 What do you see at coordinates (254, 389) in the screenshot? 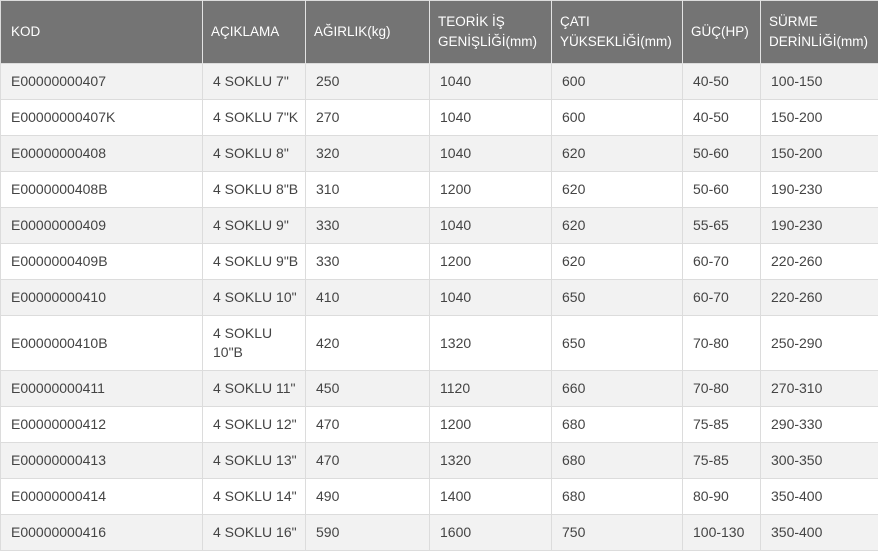
I see `cell-aciklama: 4 SOKLU 11"` at bounding box center [254, 389].